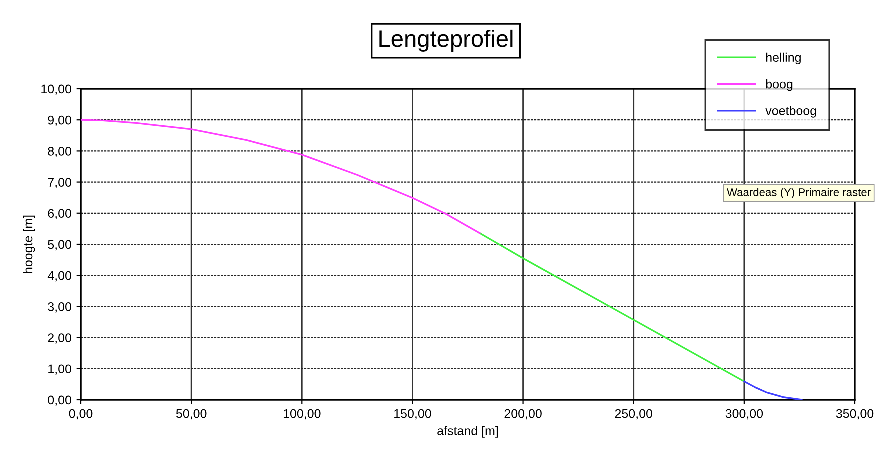 This screenshot has width=892, height=455. Describe the element at coordinates (60, 245) in the screenshot. I see `y-tick-label: 5,00` at that location.